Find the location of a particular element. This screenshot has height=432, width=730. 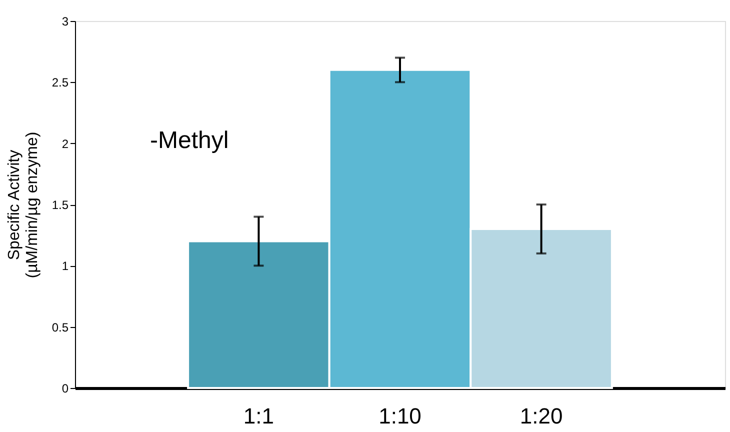

x-tick-label: 1:10 is located at coordinates (400, 416).